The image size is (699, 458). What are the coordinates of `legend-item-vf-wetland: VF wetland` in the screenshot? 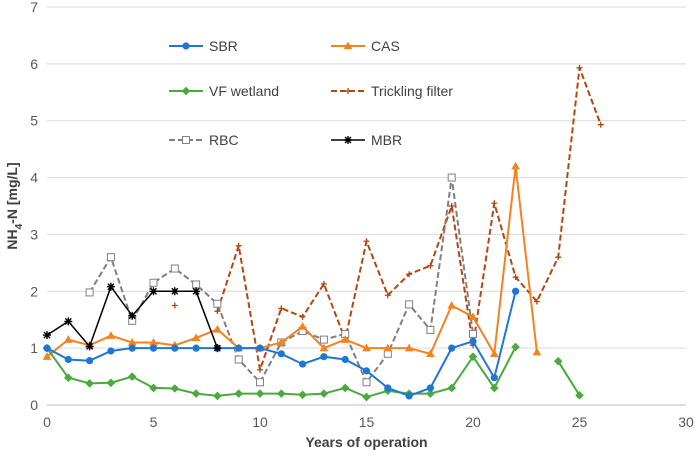 It's located at (224, 91).